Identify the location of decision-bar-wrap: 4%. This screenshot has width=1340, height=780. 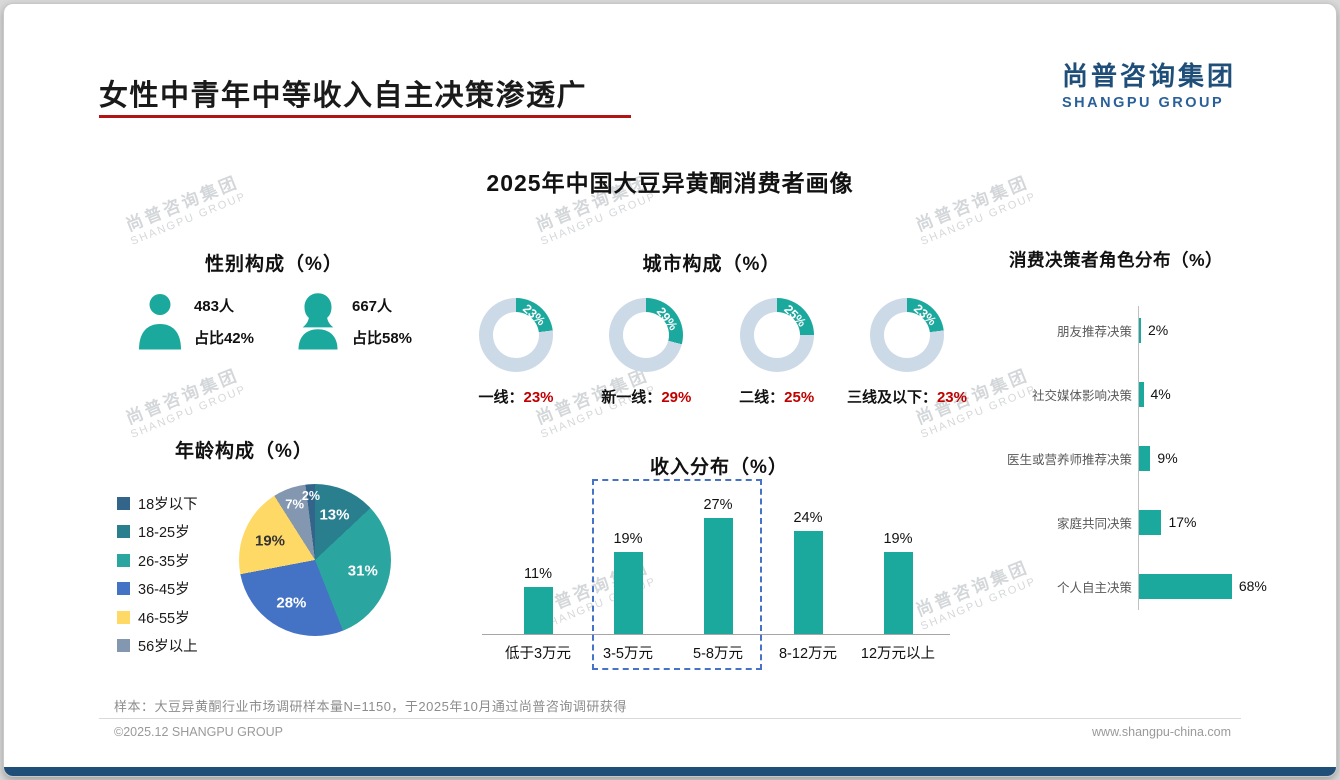
(1228, 394).